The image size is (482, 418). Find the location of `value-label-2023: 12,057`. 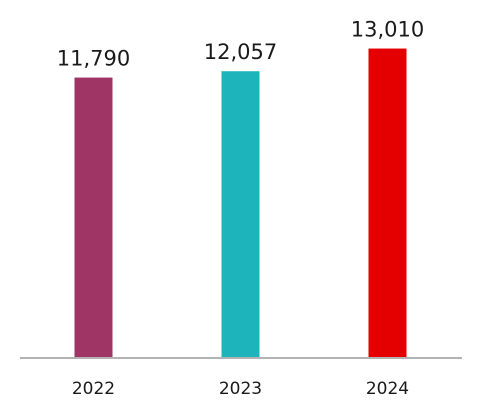

value-label-2023: 12,057 is located at coordinates (240, 52).